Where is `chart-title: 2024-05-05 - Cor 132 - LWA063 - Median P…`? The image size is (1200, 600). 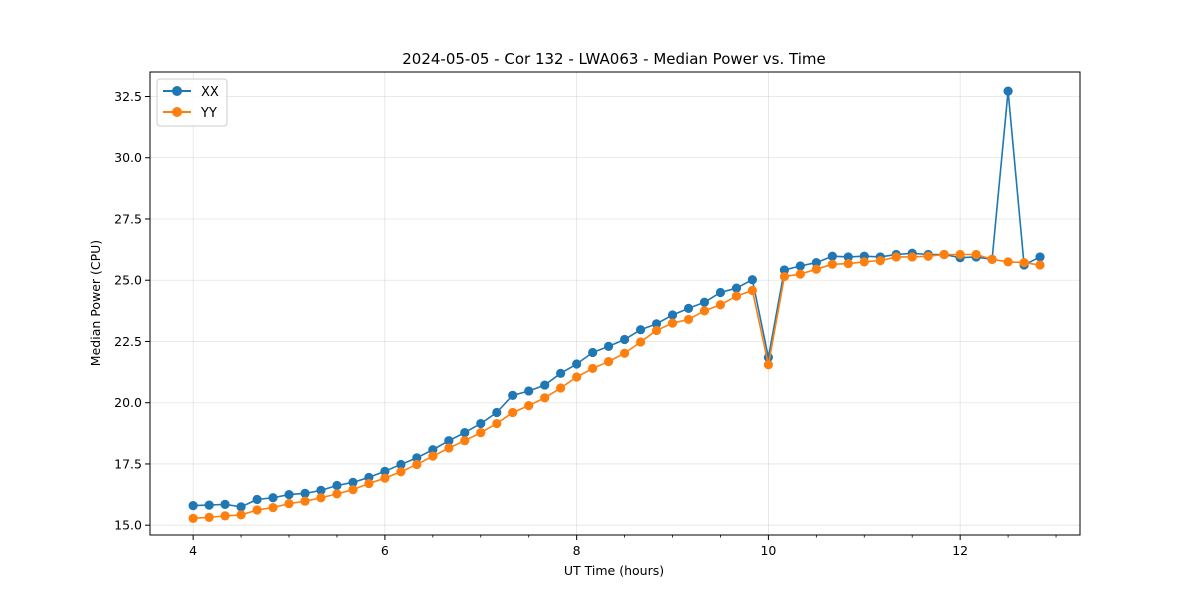 chart-title: 2024-05-05 - Cor 132 - LWA063 - Median P… is located at coordinates (614, 59).